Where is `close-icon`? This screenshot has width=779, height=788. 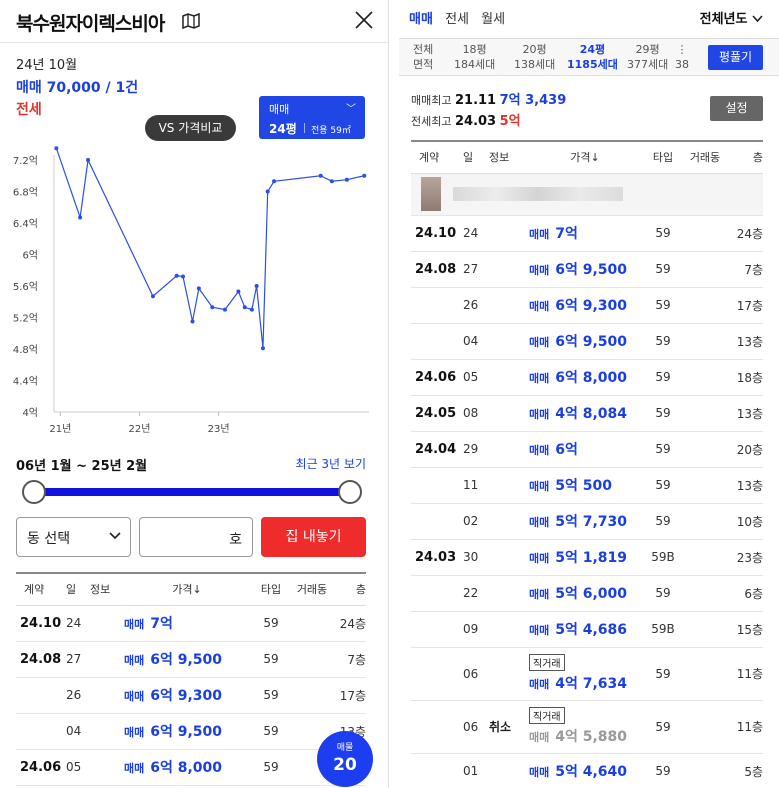 close-icon is located at coordinates (364, 20).